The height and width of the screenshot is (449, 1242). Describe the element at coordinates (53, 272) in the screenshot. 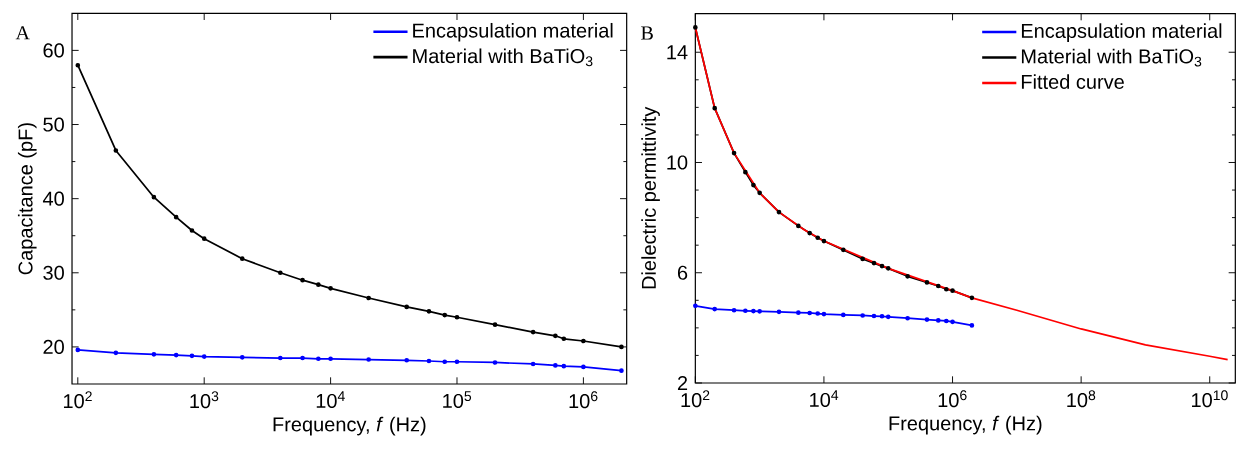

I see `y-tick-label: 30` at that location.